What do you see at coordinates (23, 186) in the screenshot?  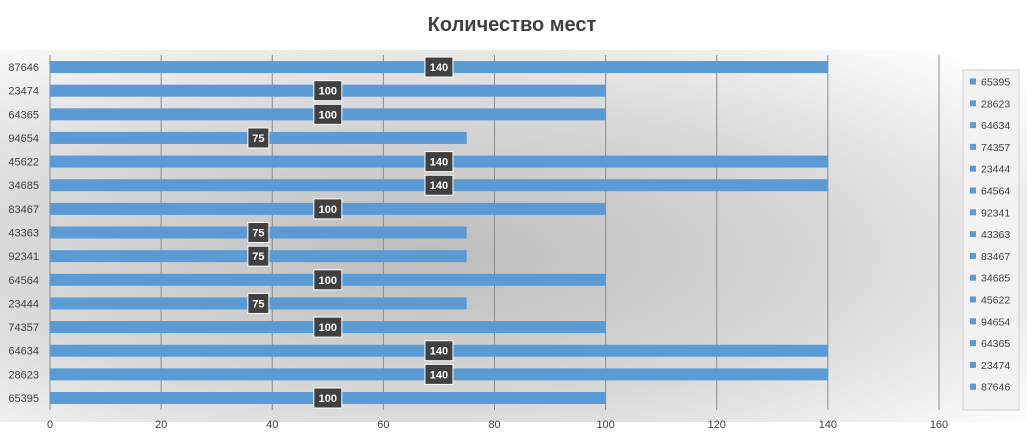 I see `category-label: 34685` at bounding box center [23, 186].